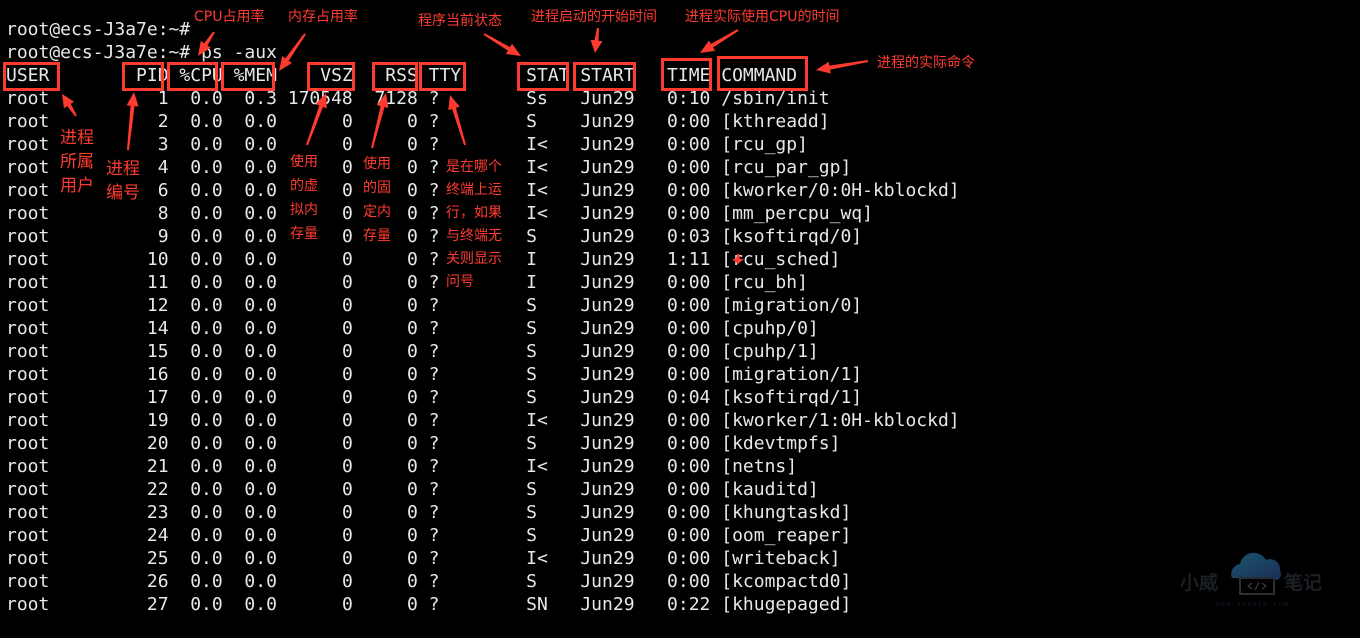 The height and width of the screenshot is (638, 1360). Describe the element at coordinates (229, 17) in the screenshot. I see `annotation-cpu: CPU占用率` at that location.